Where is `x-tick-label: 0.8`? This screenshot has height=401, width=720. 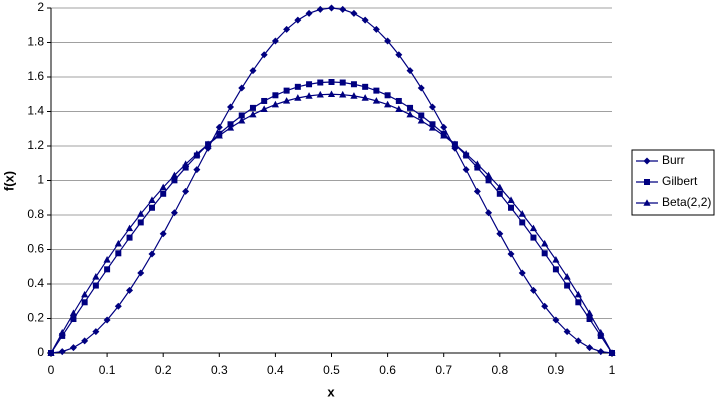
x-tick-label: 0.8 is located at coordinates (499, 370).